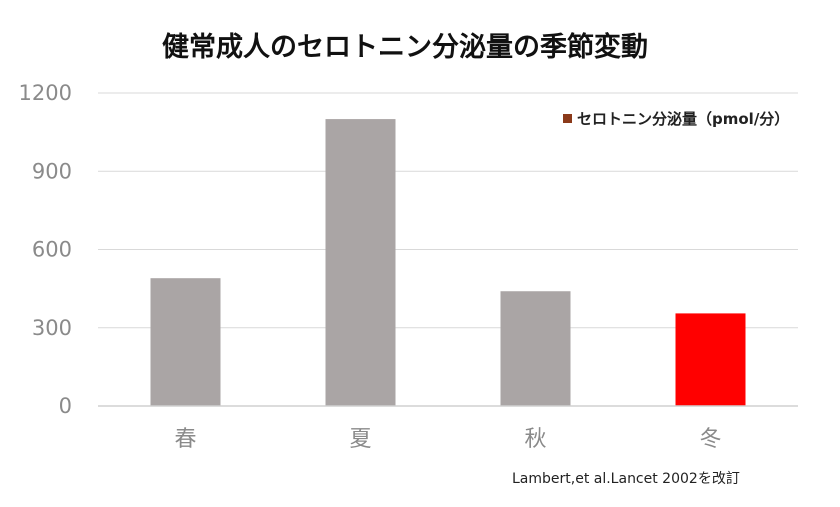 The height and width of the screenshot is (507, 840). I want to click on x-axis-categories: 春夏秋冬, so click(447, 439).